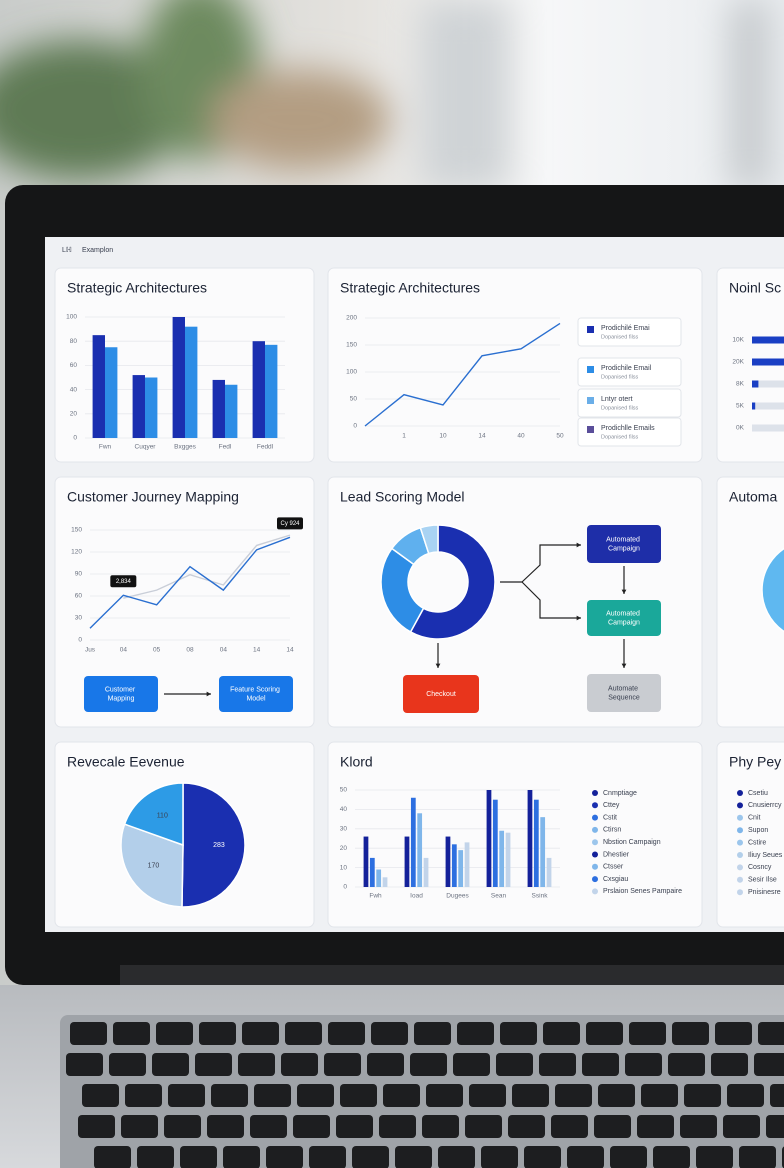  What do you see at coordinates (762, 880) in the screenshot?
I see `legend-label: Sesir Ilse` at bounding box center [762, 880].